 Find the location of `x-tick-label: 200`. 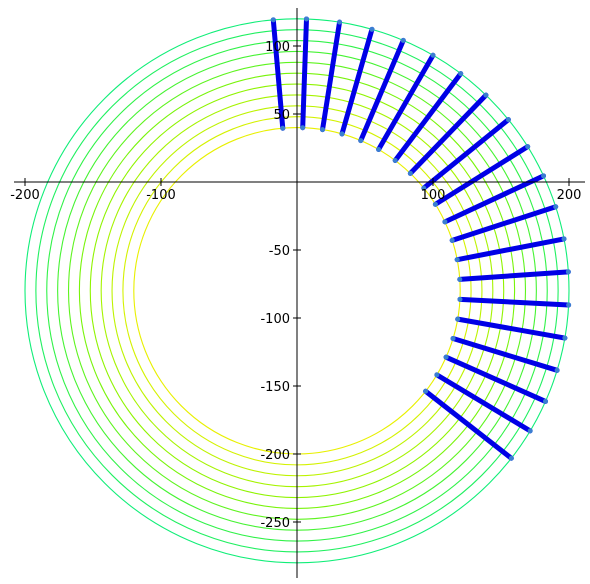

x-tick-label: 200 is located at coordinates (569, 195).